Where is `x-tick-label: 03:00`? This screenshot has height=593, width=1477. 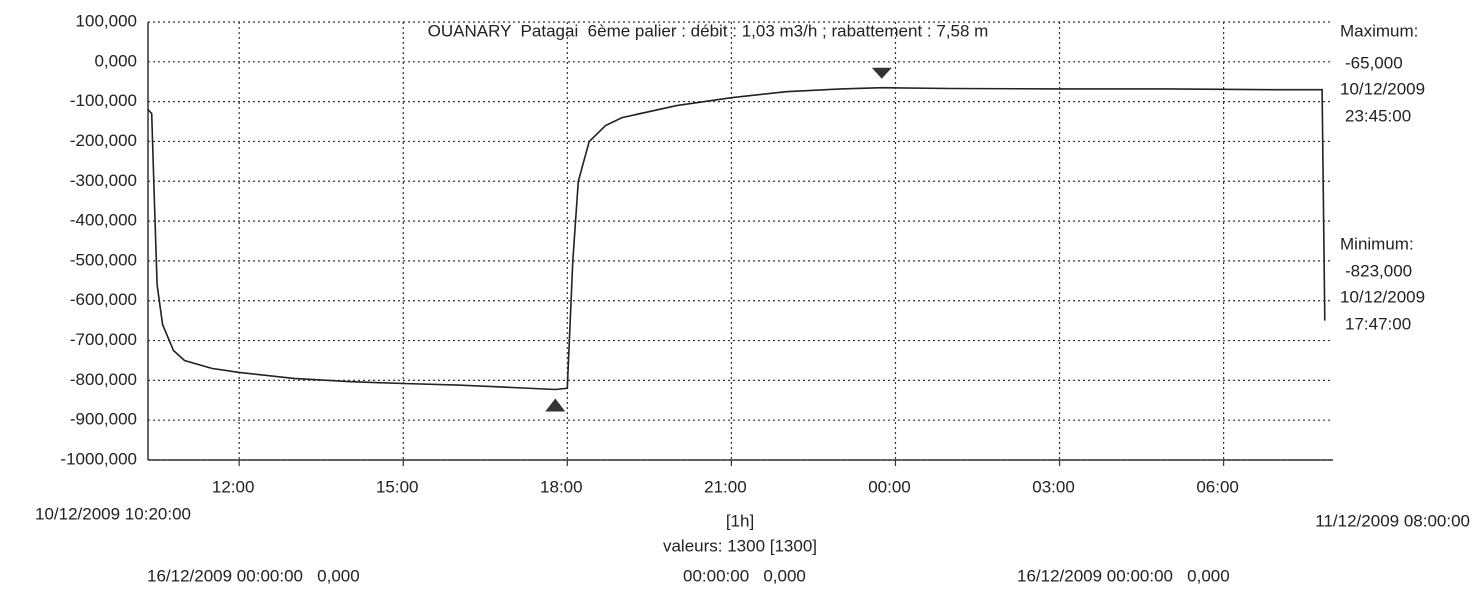 x-tick-label: 03:00 is located at coordinates (1053, 486).